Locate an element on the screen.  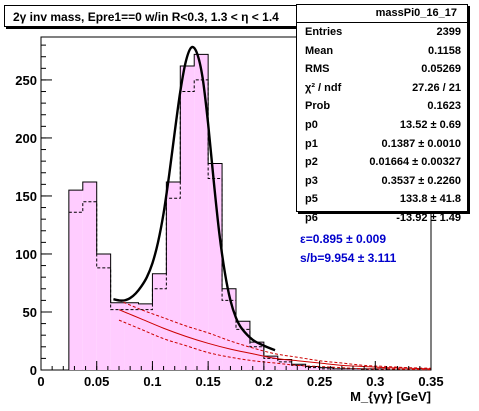
stats-value: 27.26 / 21 is located at coordinates (436, 87).